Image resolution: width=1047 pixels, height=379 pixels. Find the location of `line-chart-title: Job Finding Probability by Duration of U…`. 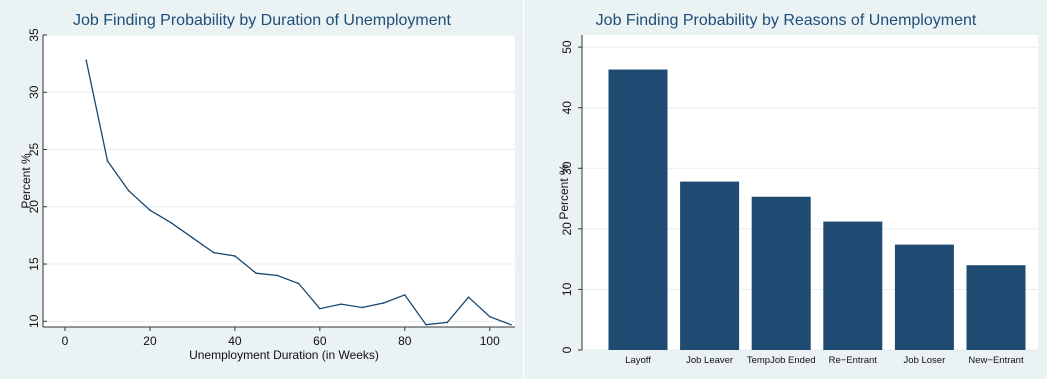

line-chart-title: Job Finding Probability by Duration of U… is located at coordinates (262, 20).